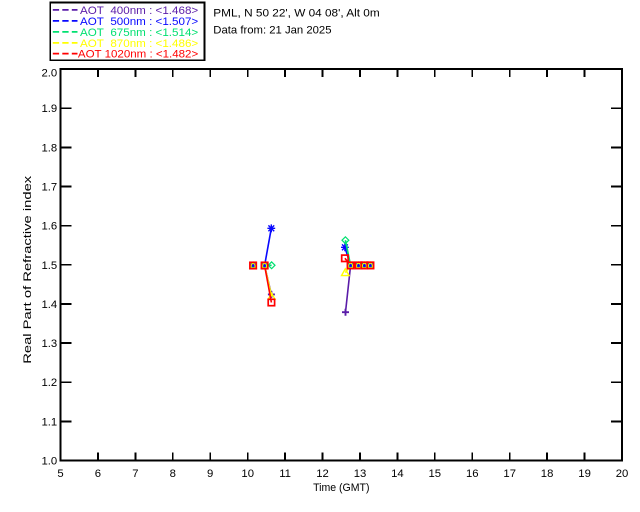  Describe the element at coordinates (584, 474) in the screenshot. I see `svg-text: 19` at that location.